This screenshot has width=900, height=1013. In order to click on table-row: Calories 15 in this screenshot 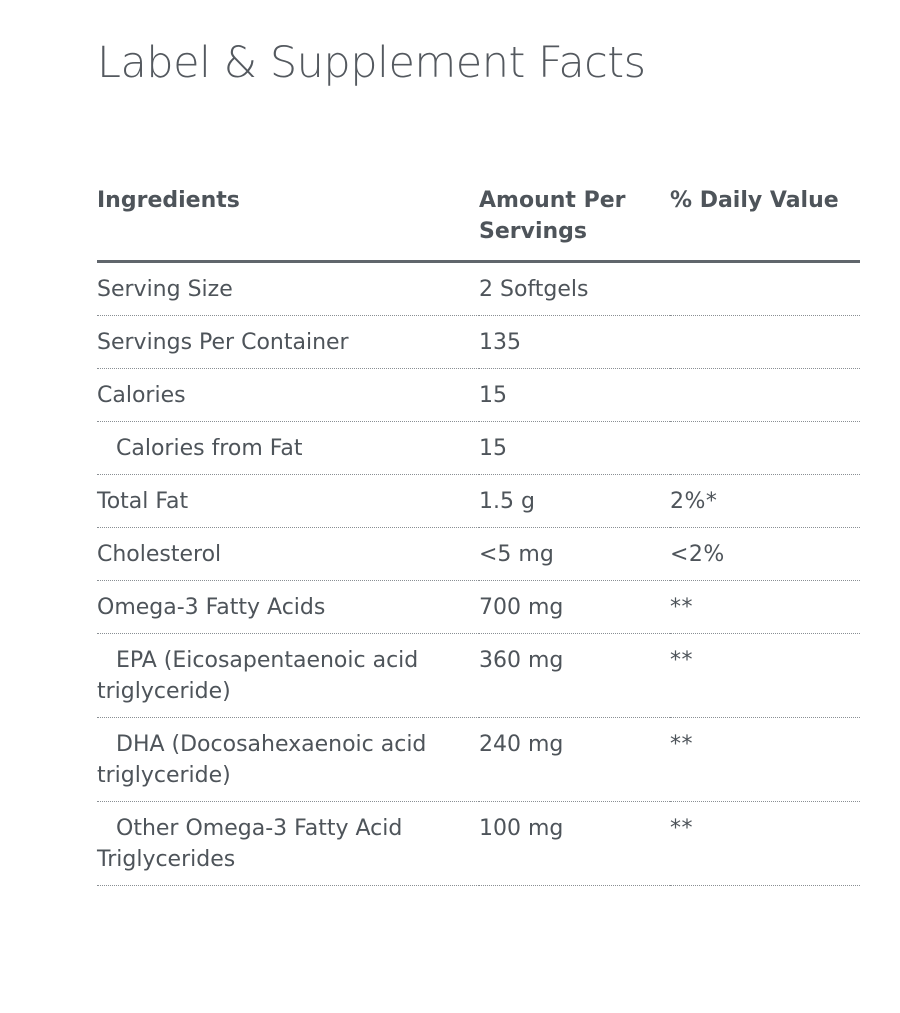, I will do `click(478, 395)`.